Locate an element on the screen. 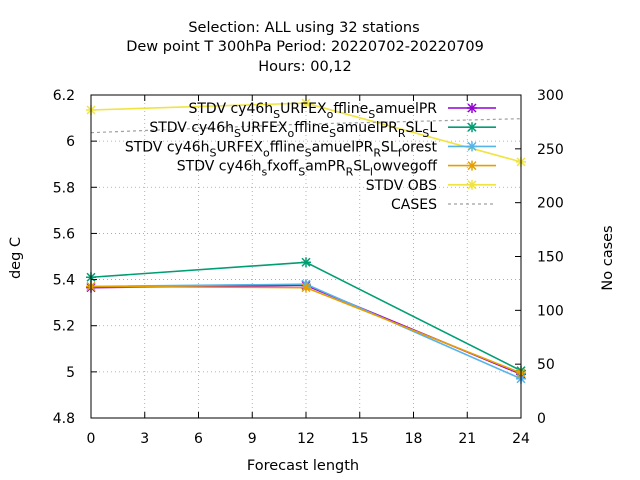 The image size is (640, 480). y2-axis-label: No cases is located at coordinates (608, 257).